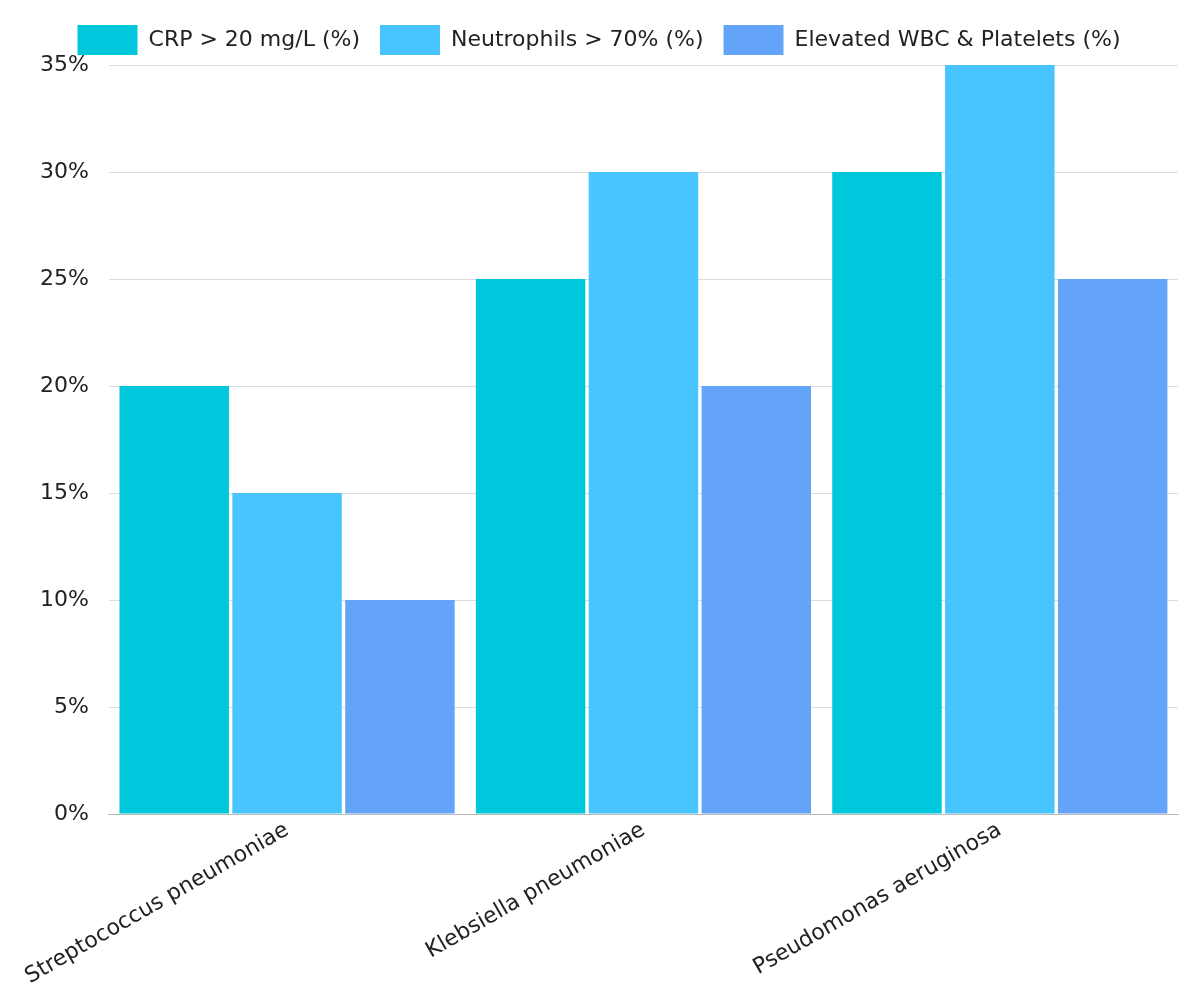 The height and width of the screenshot is (998, 1198). I want to click on legend-label: CRP > 20 mg/L (%), so click(254, 38).